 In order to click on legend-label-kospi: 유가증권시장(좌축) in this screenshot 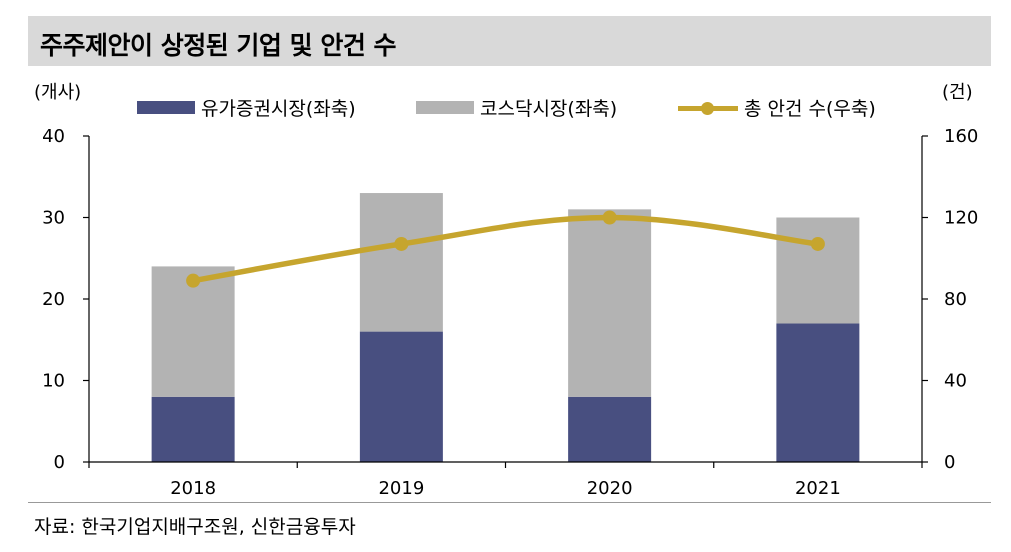, I will do `click(278, 109)`.